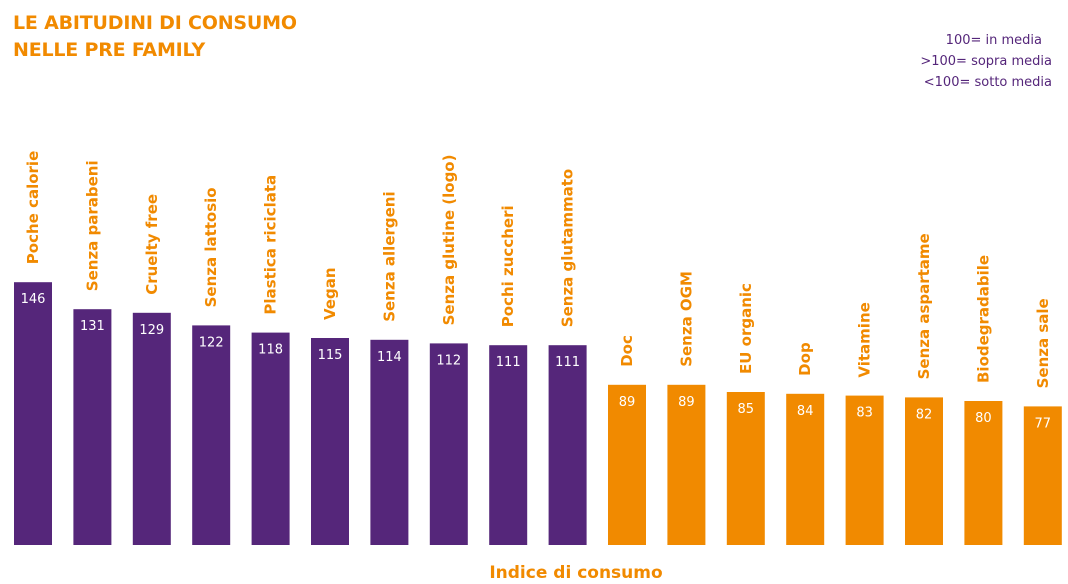 This screenshot has width=1068, height=584. What do you see at coordinates (627, 351) in the screenshot?
I see `category-label: Doc` at bounding box center [627, 351].